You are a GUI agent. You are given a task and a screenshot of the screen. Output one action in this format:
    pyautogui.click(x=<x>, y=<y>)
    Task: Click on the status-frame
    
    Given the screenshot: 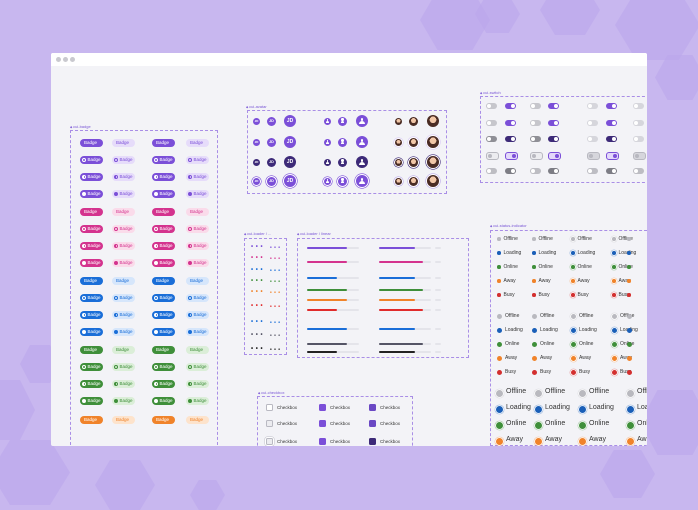 What is the action you would take?
    pyautogui.click(x=568, y=338)
    